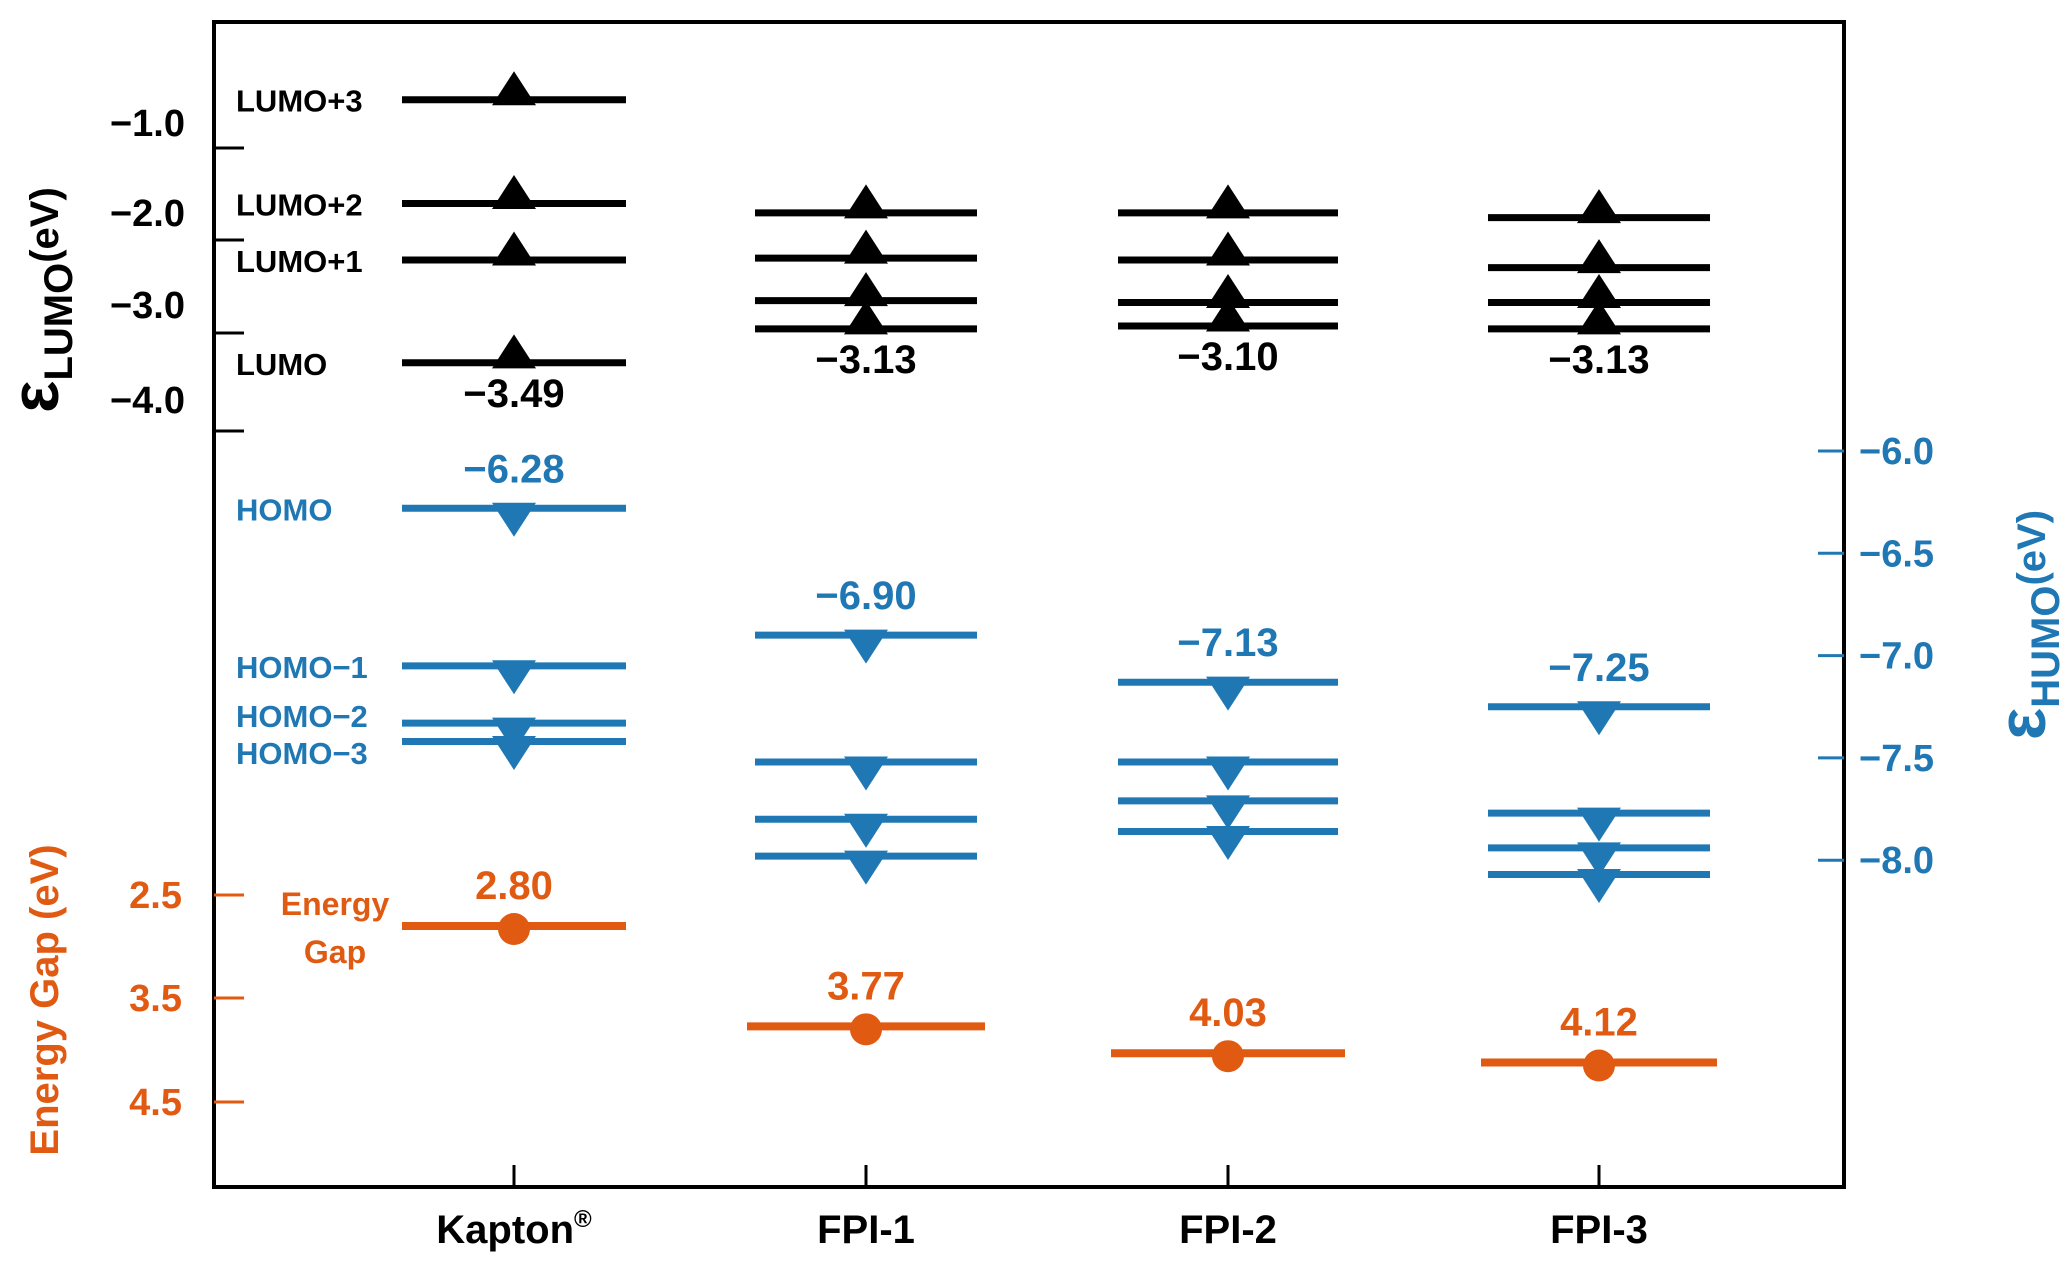  Describe the element at coordinates (147, 401) in the screenshot. I see `lumo-axis-tick-label: −4.0` at that location.